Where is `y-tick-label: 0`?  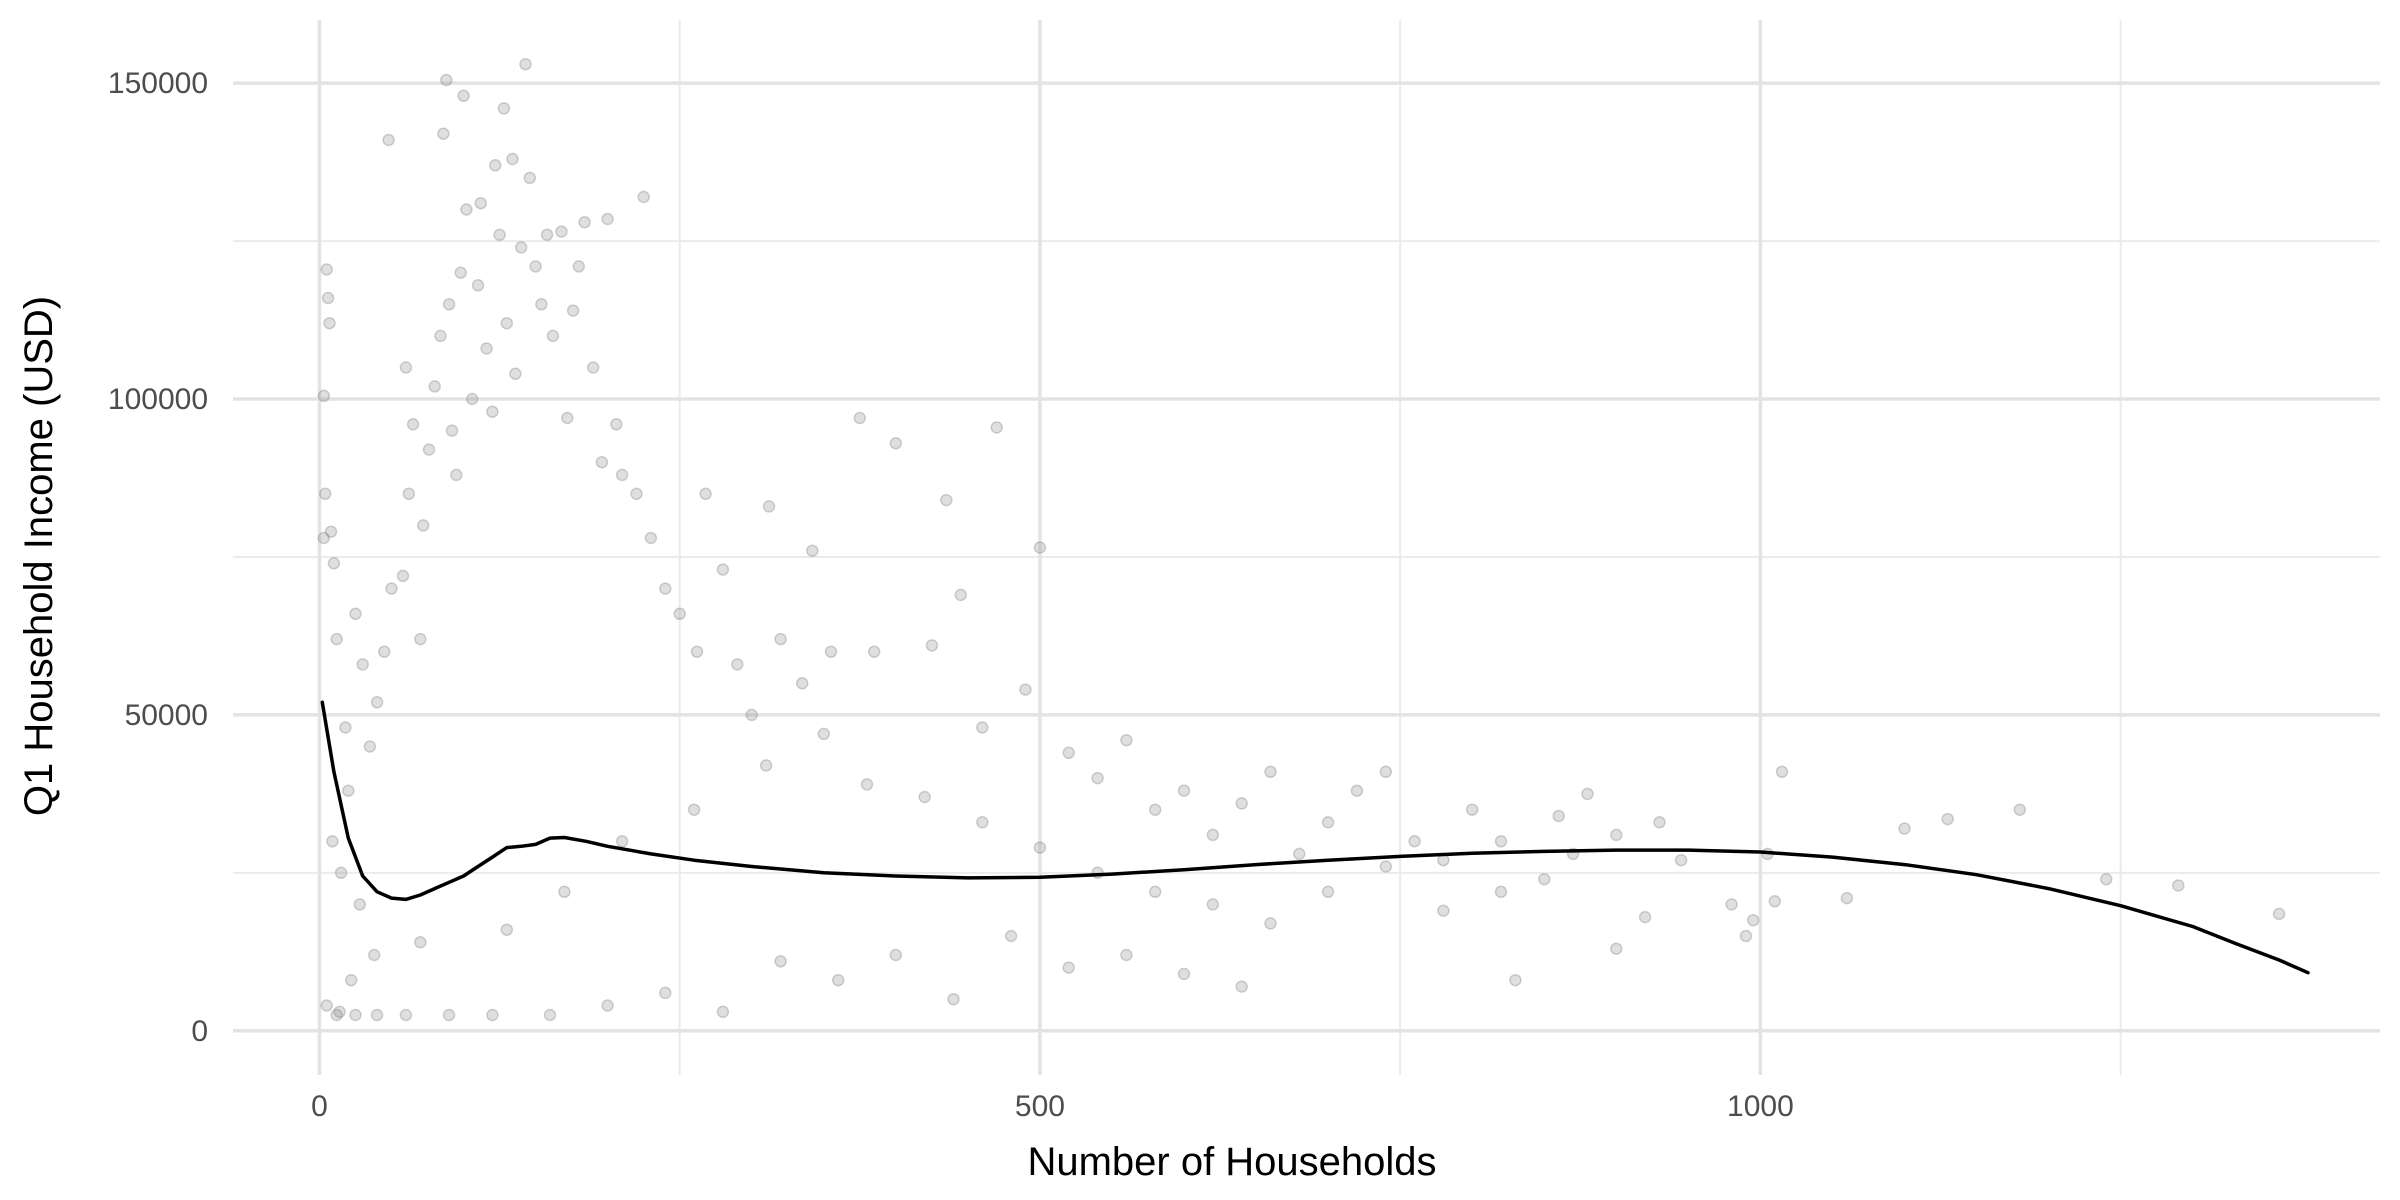
y-tick-label: 0 is located at coordinates (199, 1031).